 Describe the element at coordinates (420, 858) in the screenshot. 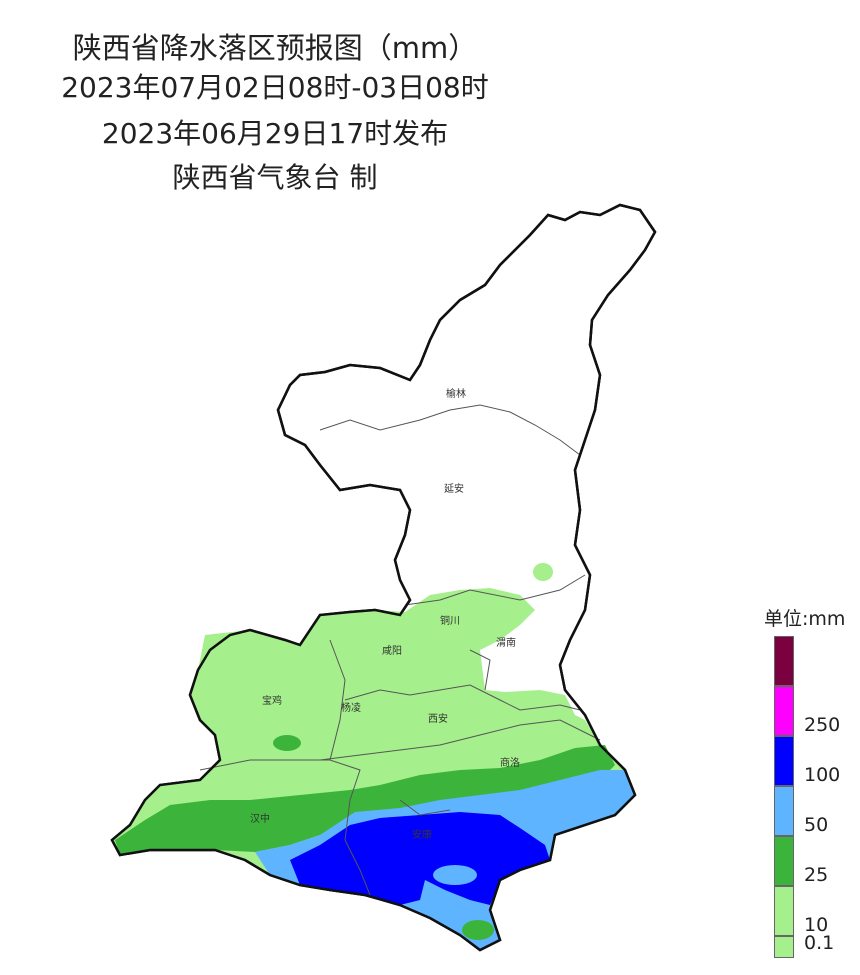

I see `rain-zone-blue` at that location.